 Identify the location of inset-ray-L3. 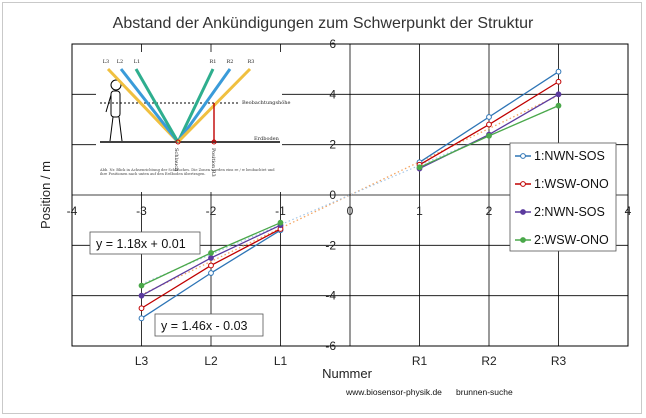
(143, 105).